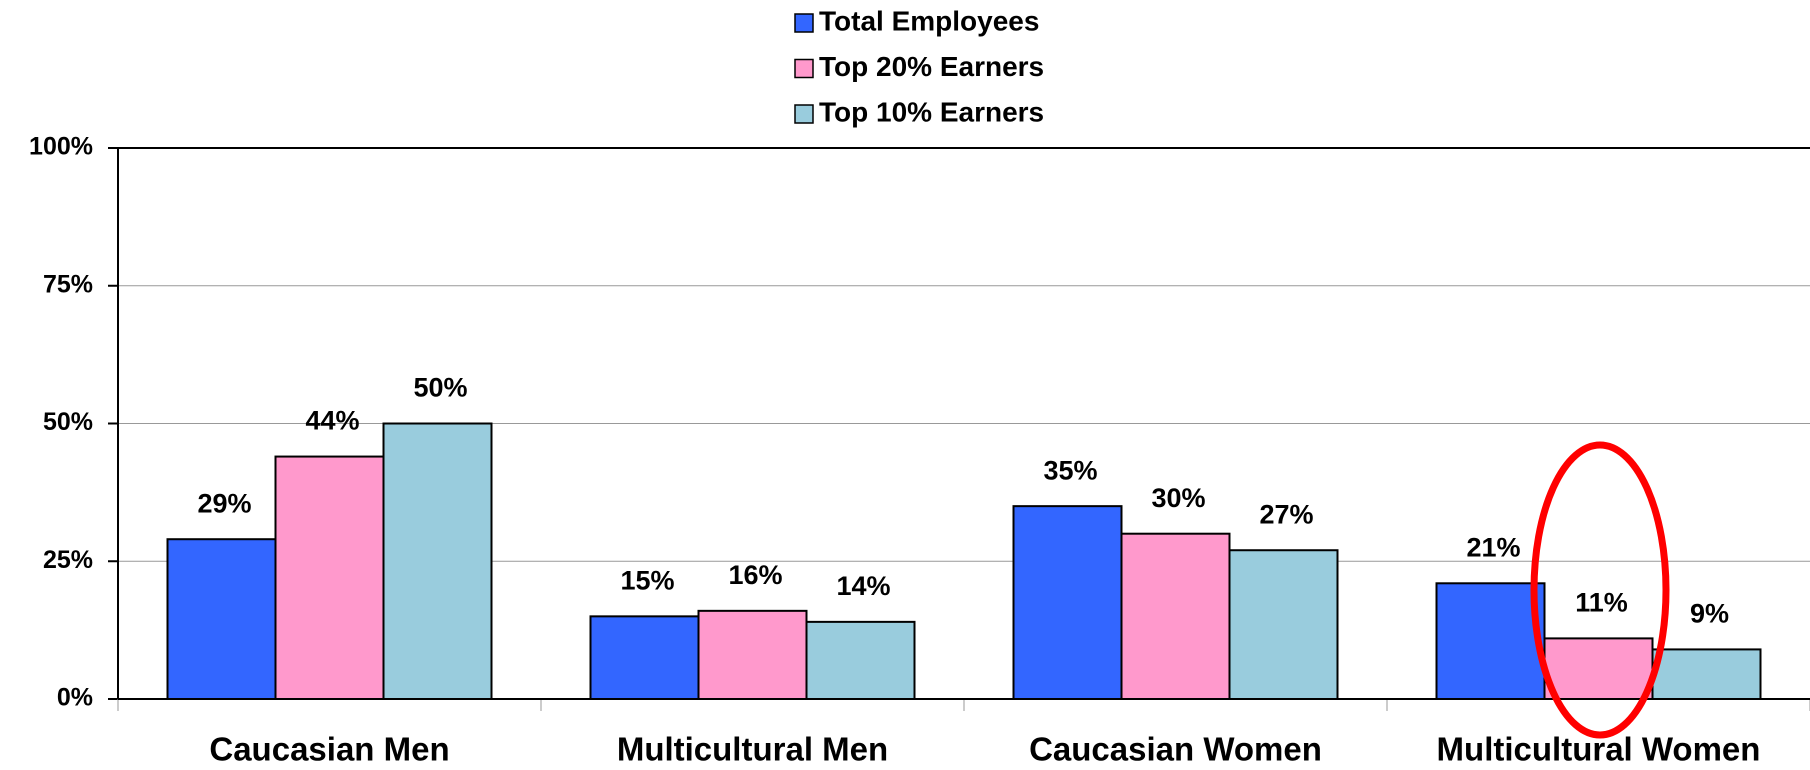 This screenshot has width=1810, height=770. What do you see at coordinates (752, 749) in the screenshot?
I see `x-tick-label: Multicultural Men` at bounding box center [752, 749].